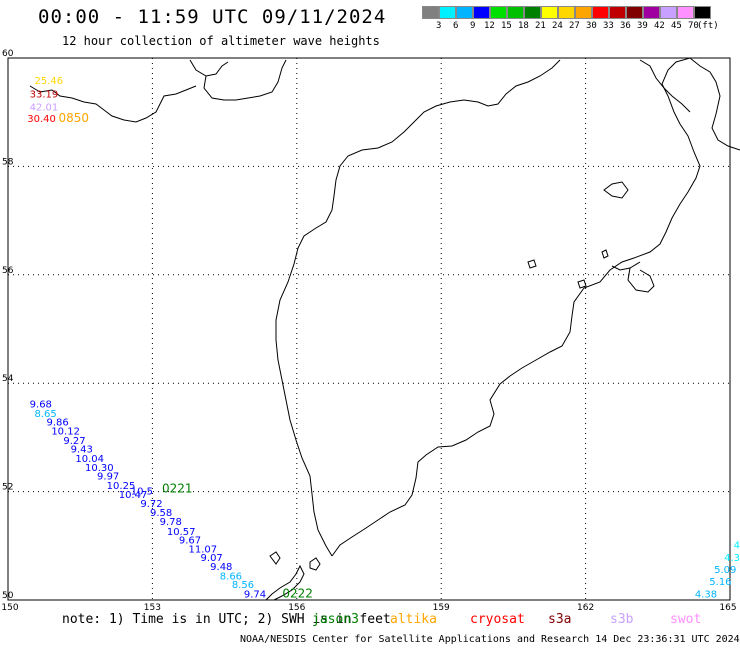 This screenshot has height=650, width=740. I want to click on colorbar-tick-label: 30, so click(591, 26).